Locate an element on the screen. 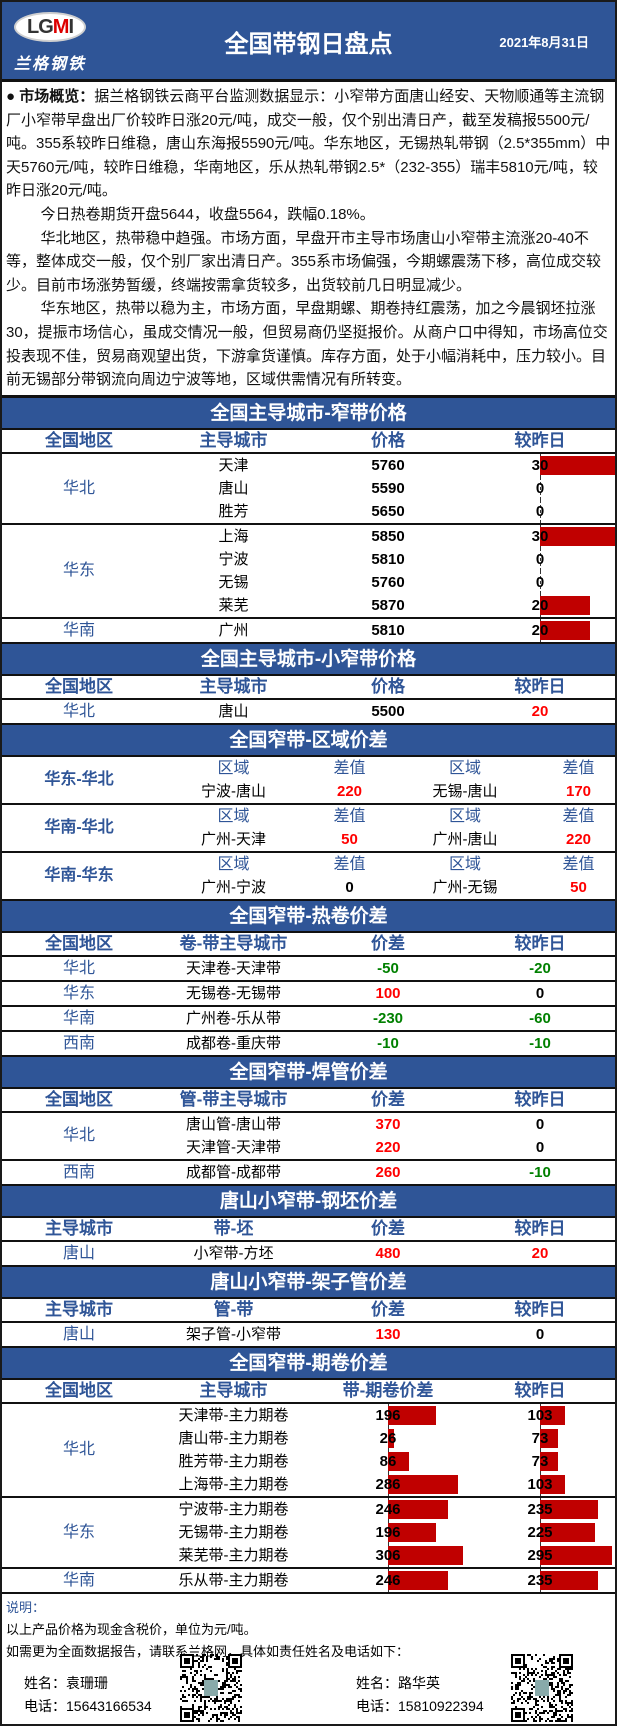 The height and width of the screenshot is (1726, 617). price-value: 5850 is located at coordinates (388, 536).